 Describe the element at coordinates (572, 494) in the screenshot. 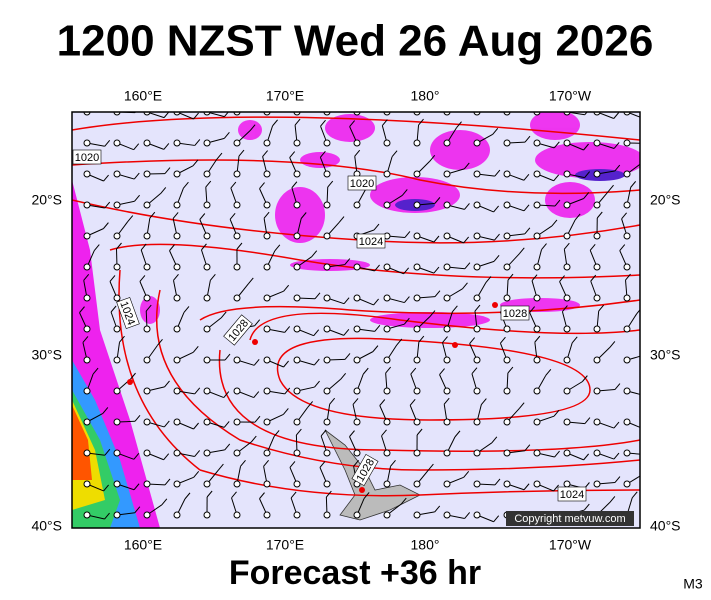

I see `isobar-label: 1024` at that location.